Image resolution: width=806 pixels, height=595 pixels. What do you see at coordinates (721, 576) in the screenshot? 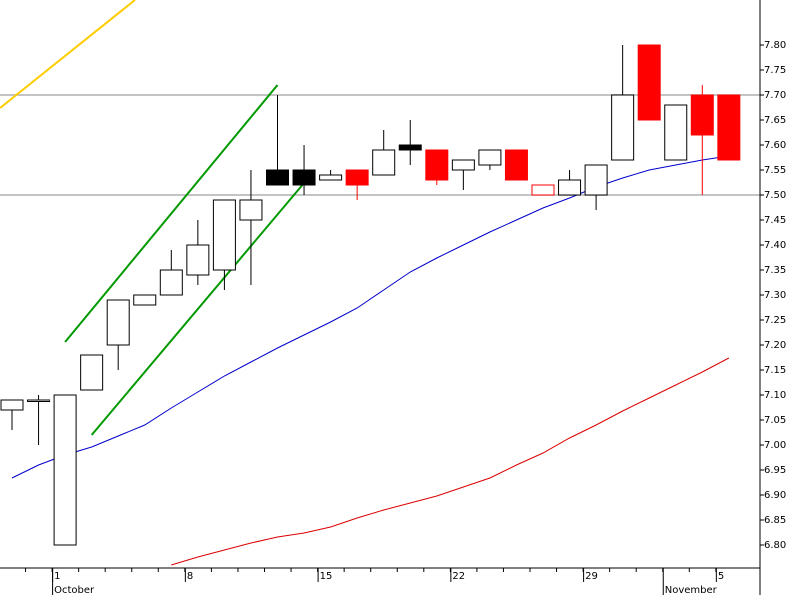
I see `x-tick-label: 5` at bounding box center [721, 576].